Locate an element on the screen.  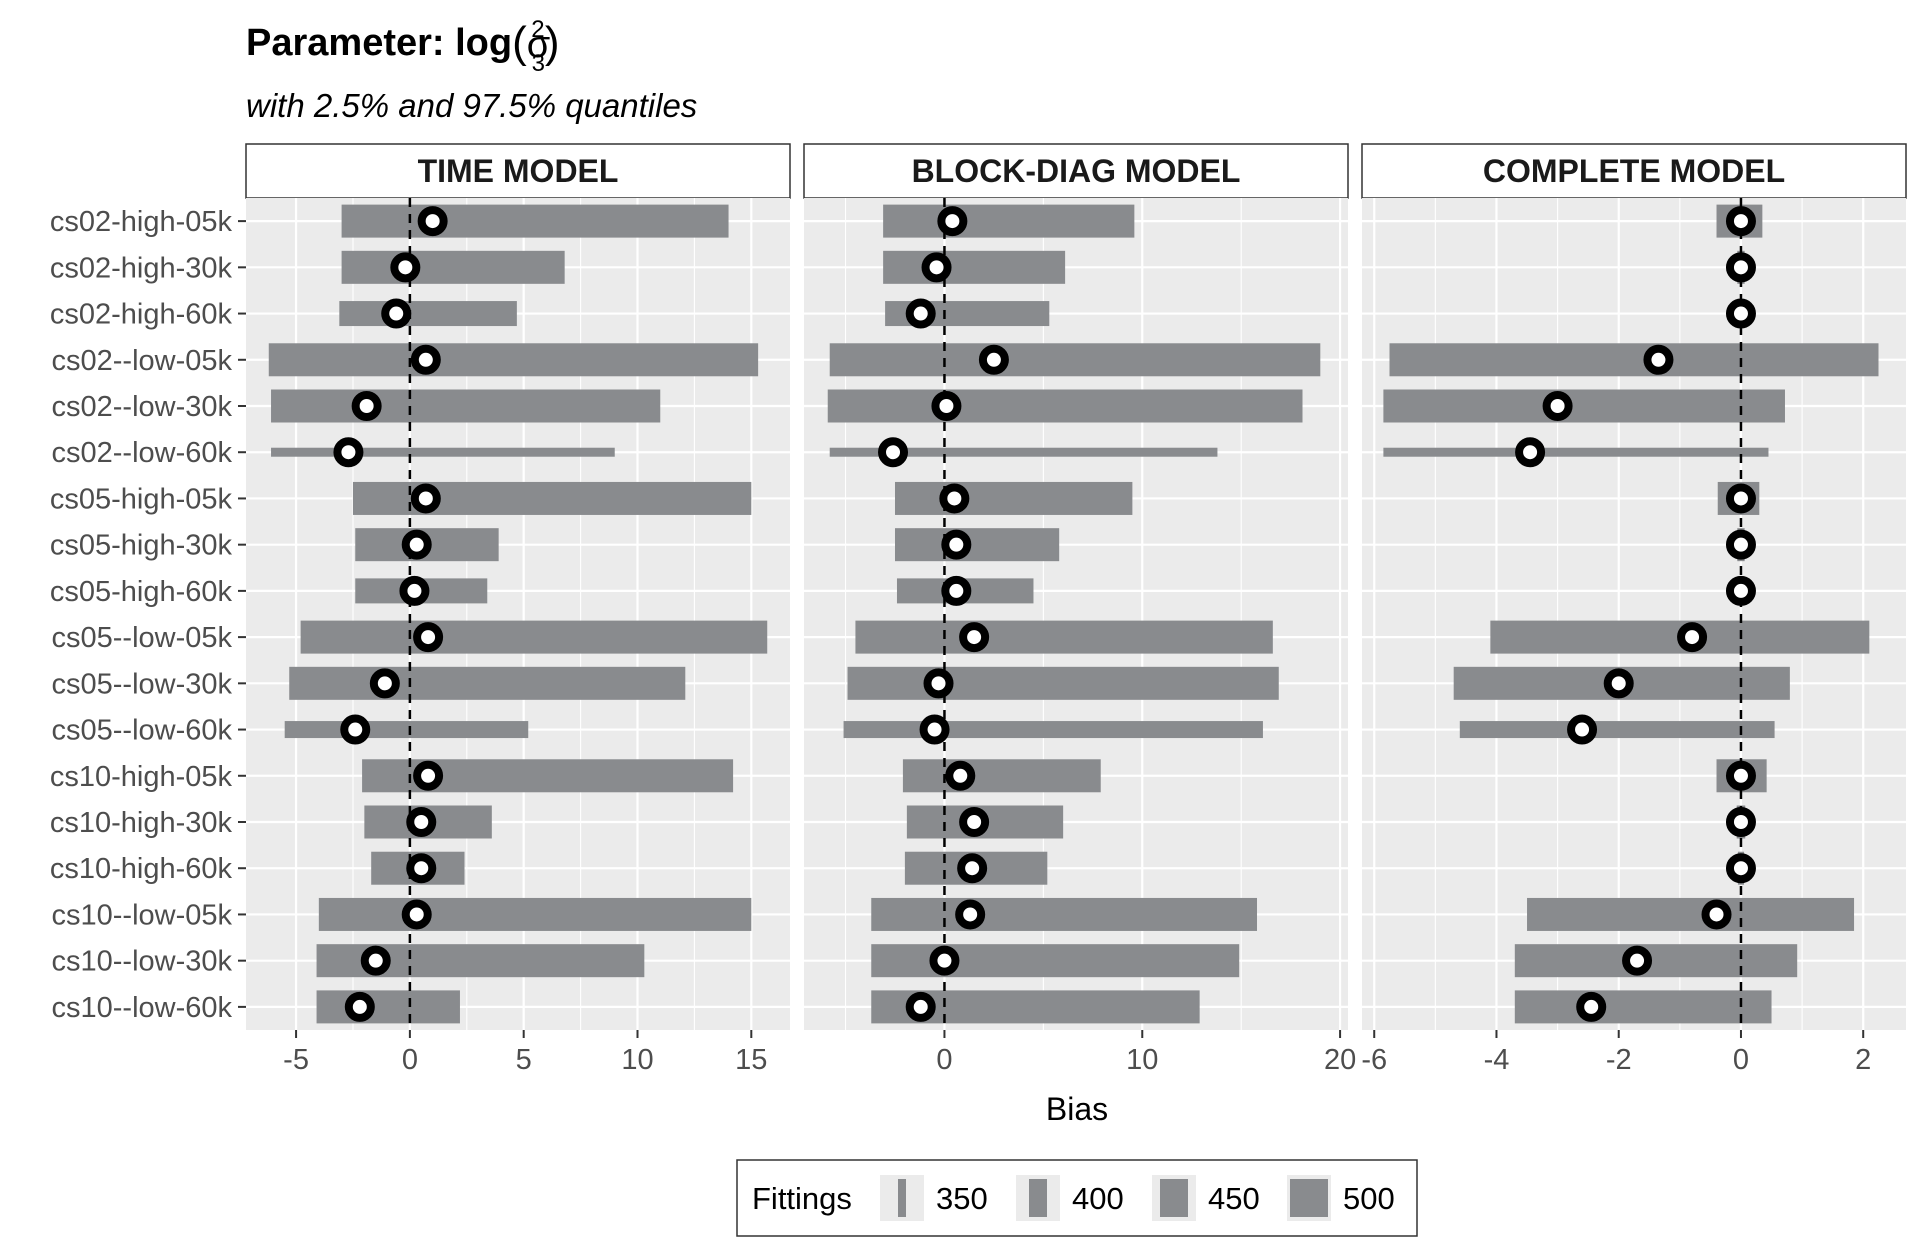
title-sub: 3 is located at coordinates (538, 63).